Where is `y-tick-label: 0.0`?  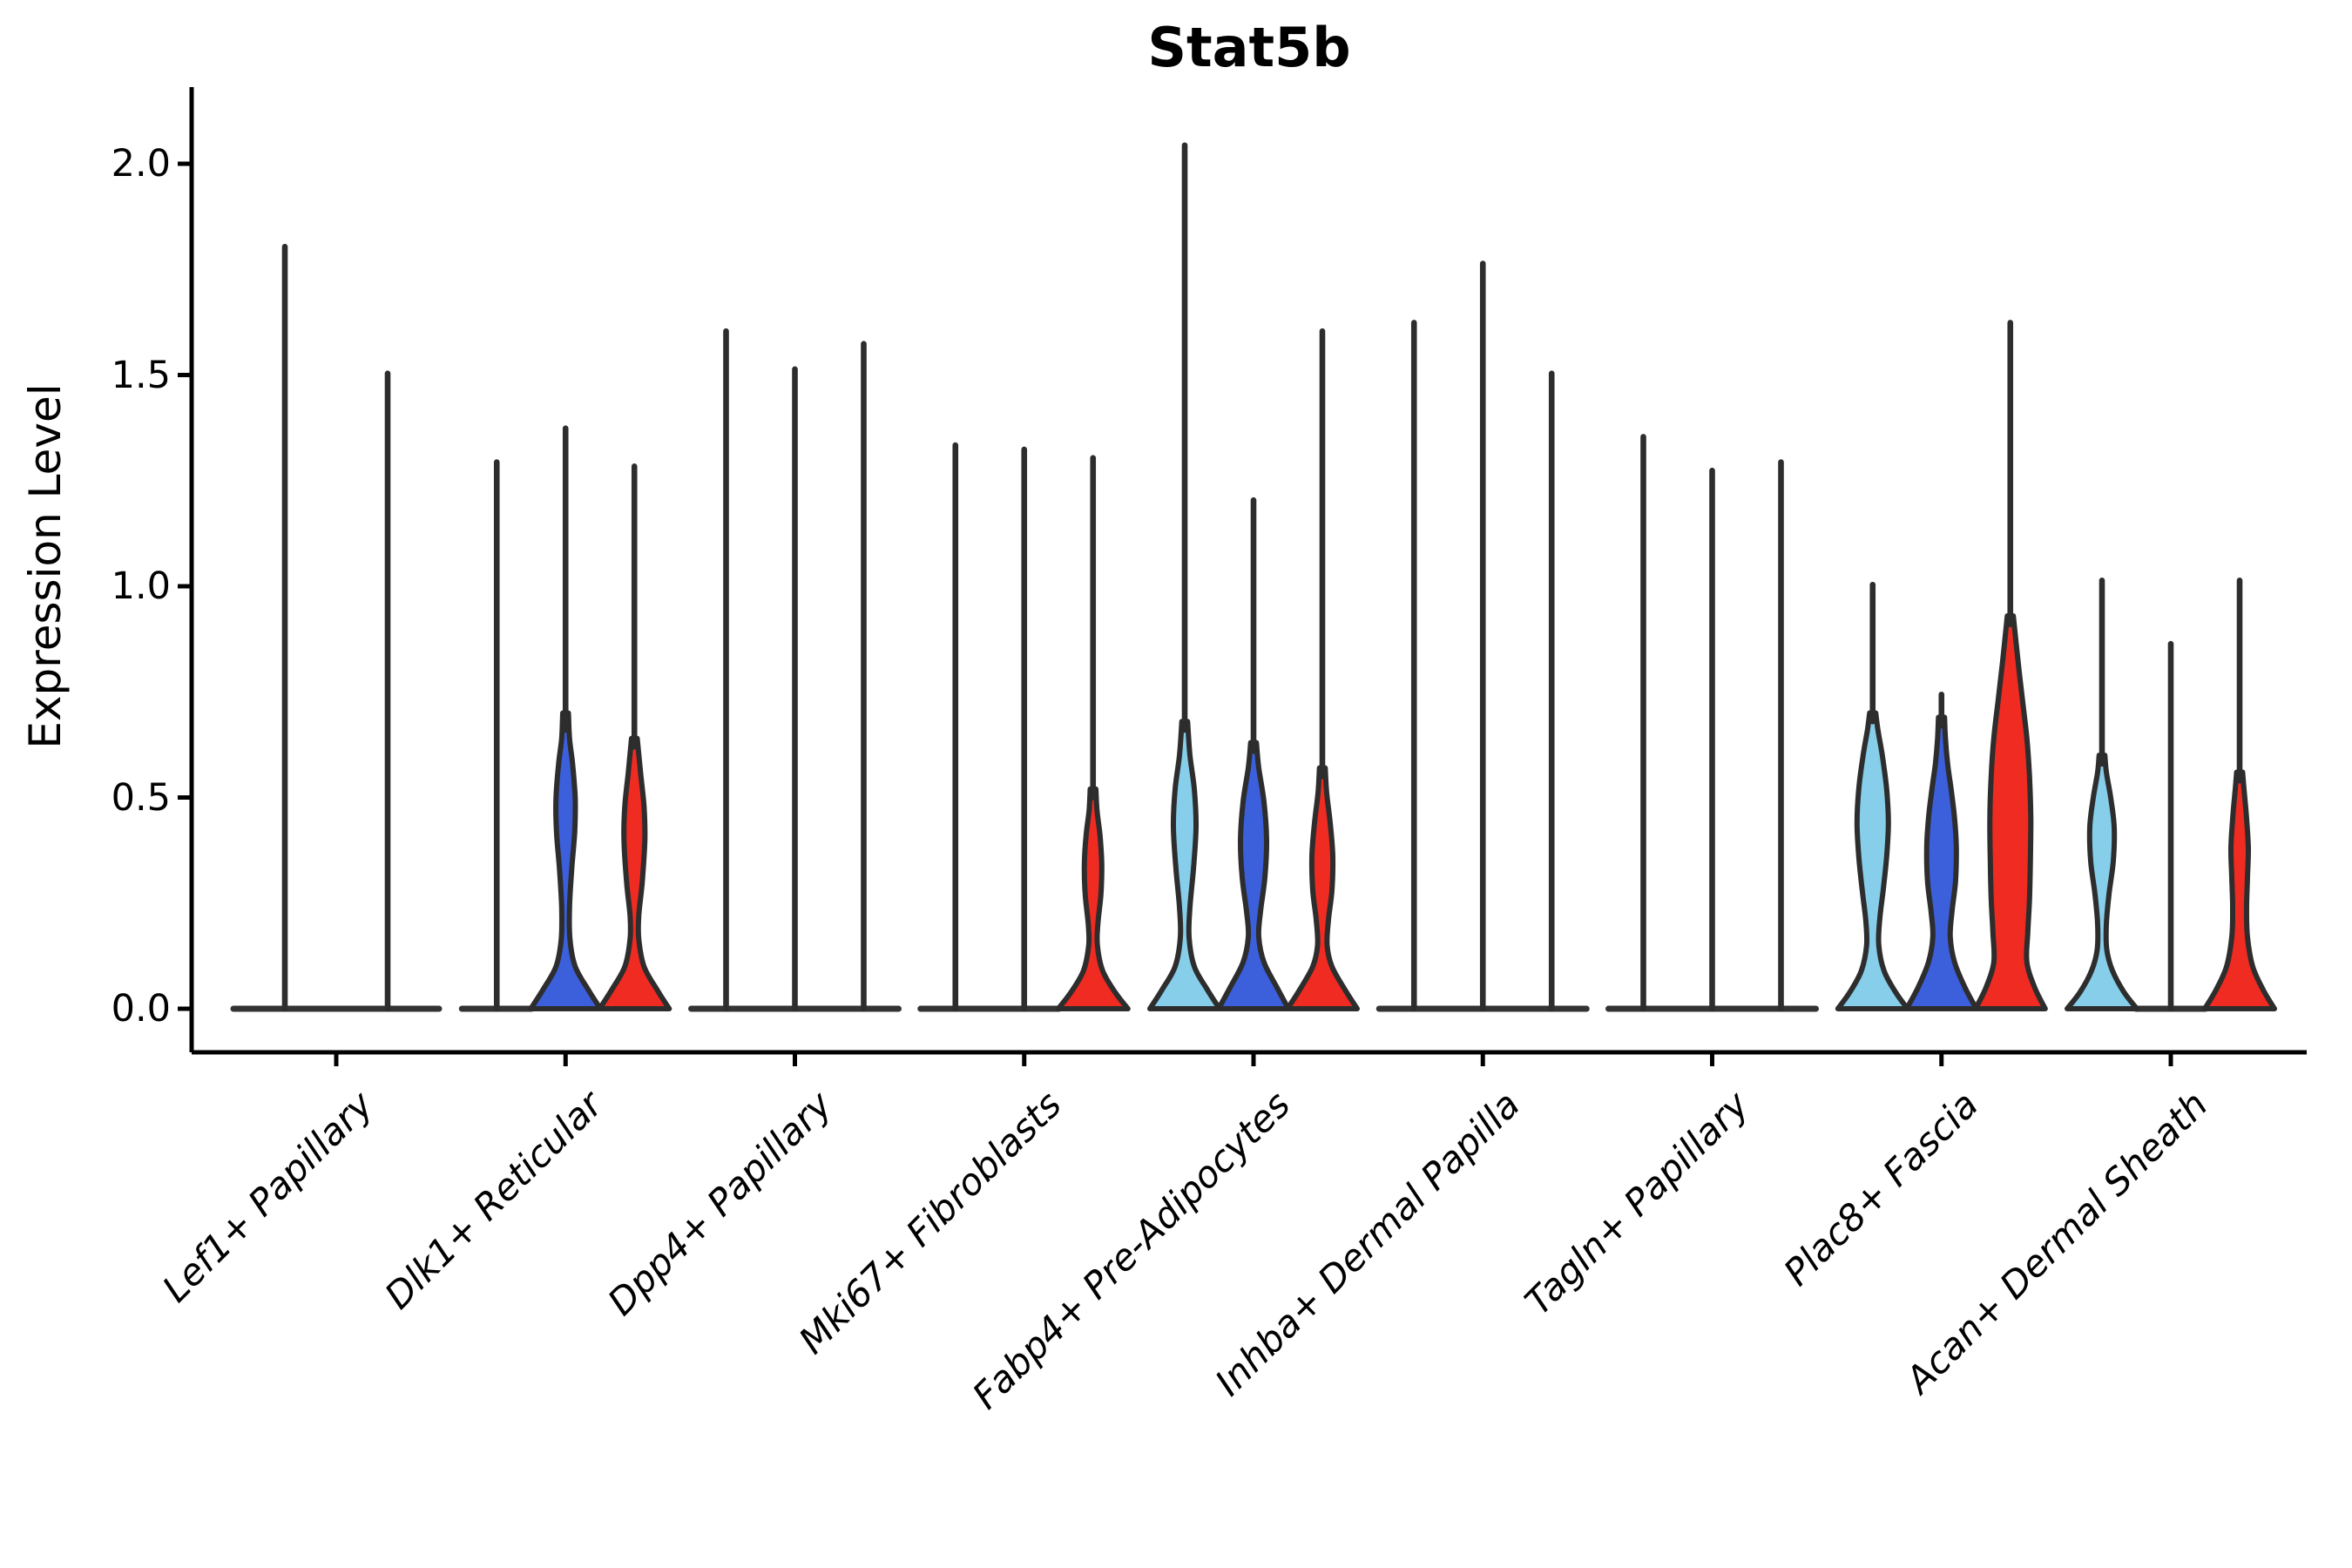
y-tick-label: 0.0 is located at coordinates (141, 1009).